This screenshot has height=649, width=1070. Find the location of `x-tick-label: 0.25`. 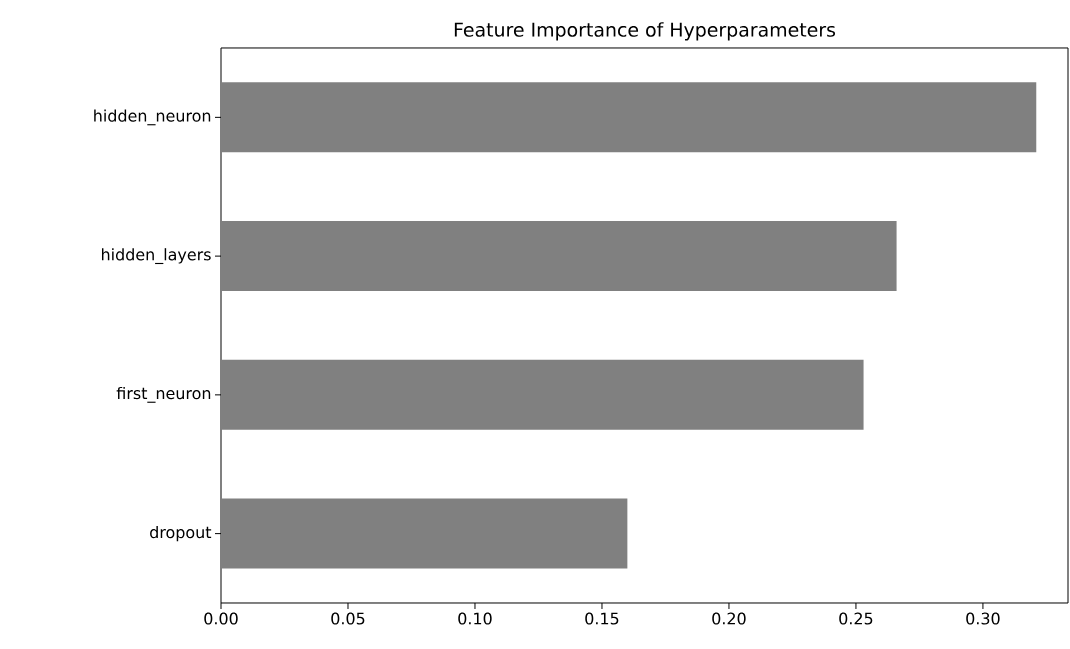

x-tick-label: 0.25 is located at coordinates (856, 618).